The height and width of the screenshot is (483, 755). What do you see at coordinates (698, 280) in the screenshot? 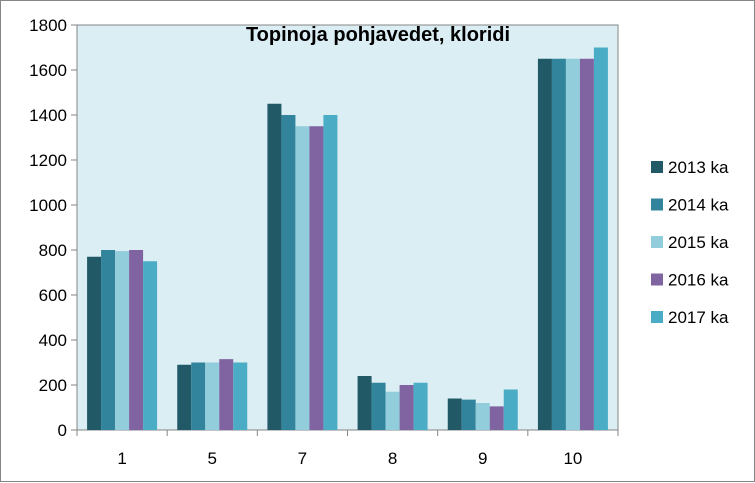
I see `legend-label: 2016 ka` at bounding box center [698, 280].